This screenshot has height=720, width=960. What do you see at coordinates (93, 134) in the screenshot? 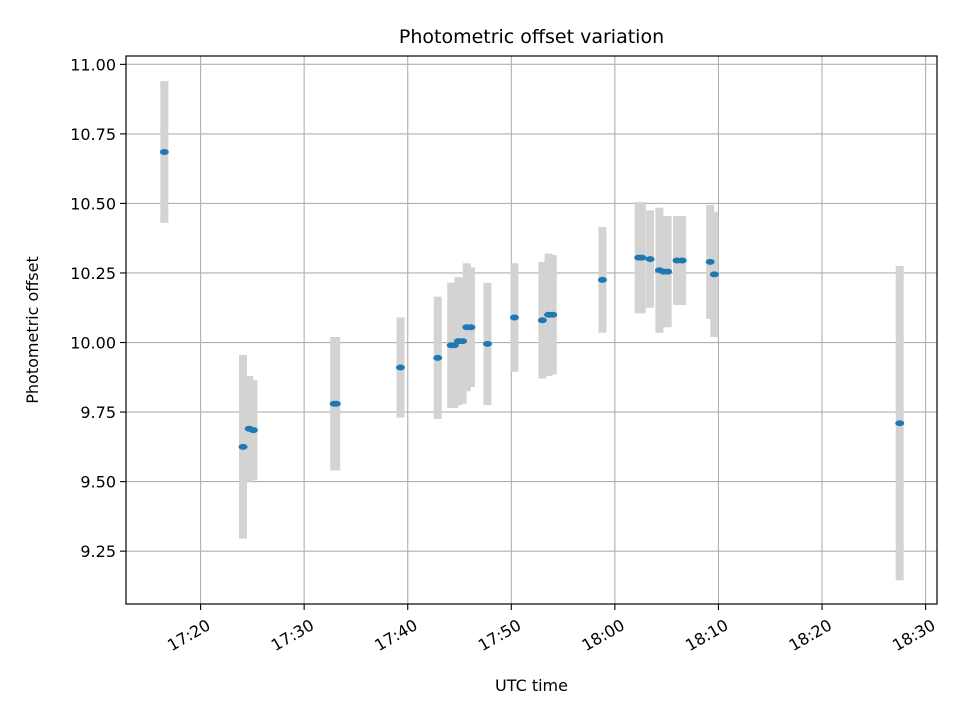
I see `y-tick-label: 10.75` at bounding box center [93, 134].